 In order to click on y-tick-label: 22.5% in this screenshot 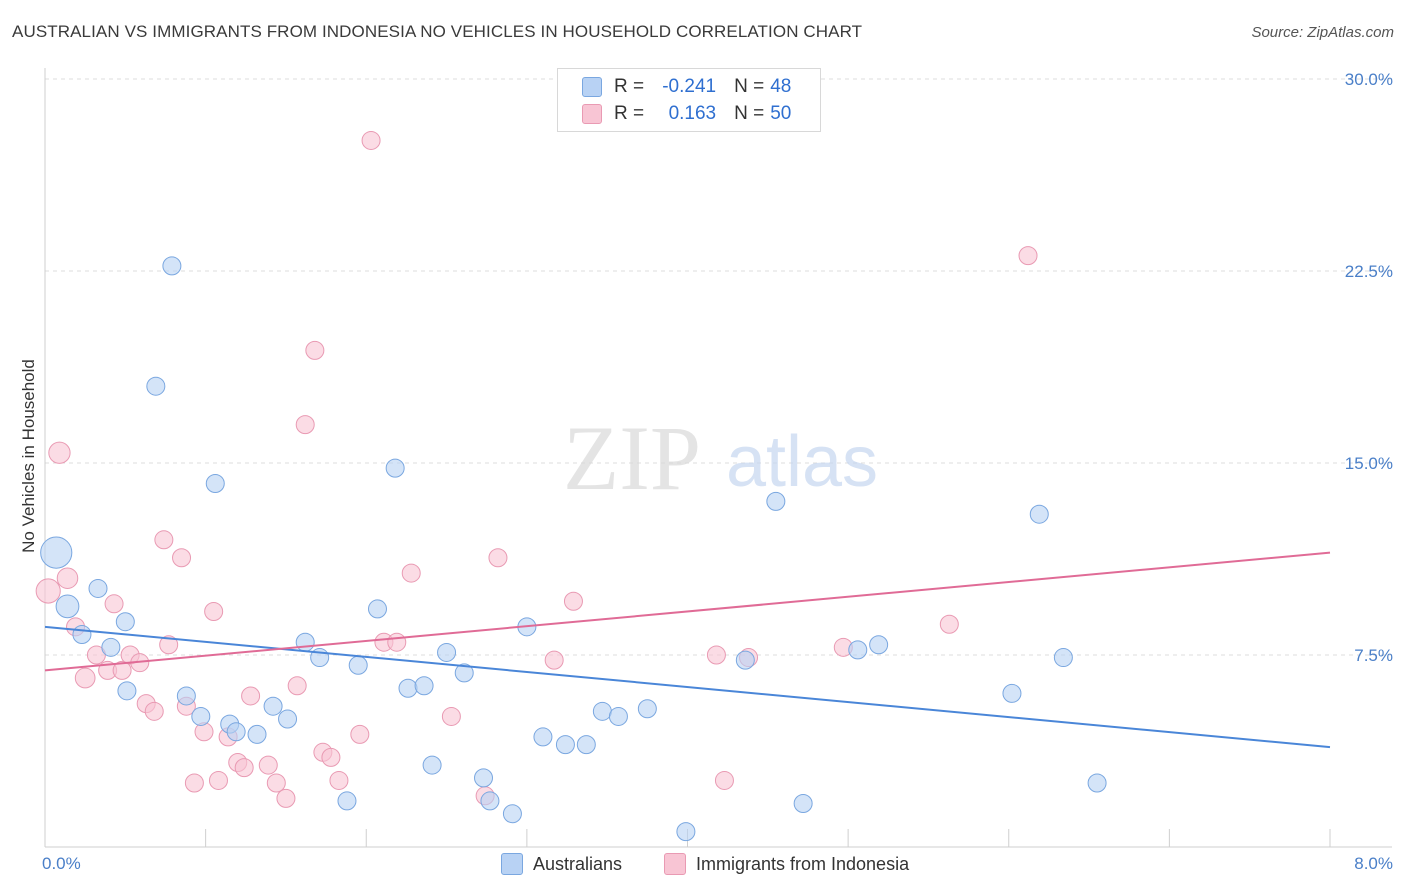, I will do `click(1369, 271)`.